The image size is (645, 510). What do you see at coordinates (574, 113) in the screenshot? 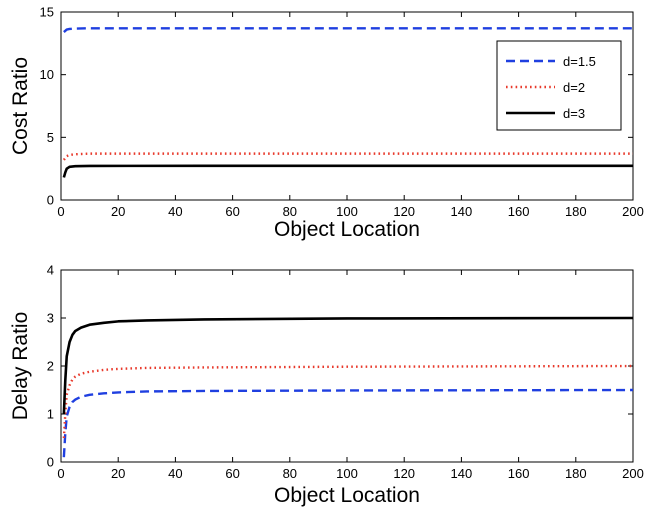
I see `legend-entry-label: d=3` at bounding box center [574, 113].